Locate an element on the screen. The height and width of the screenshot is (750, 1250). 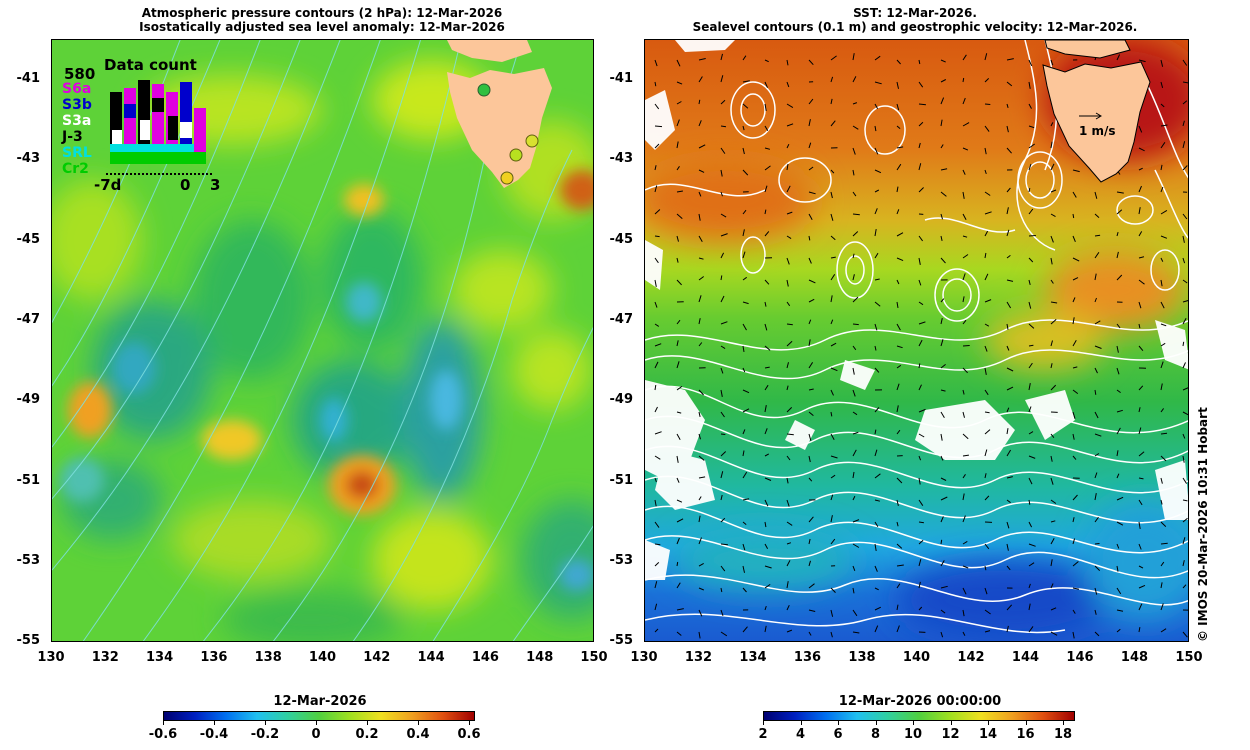
left-y-tick--41: -41 is located at coordinates (28, 78).